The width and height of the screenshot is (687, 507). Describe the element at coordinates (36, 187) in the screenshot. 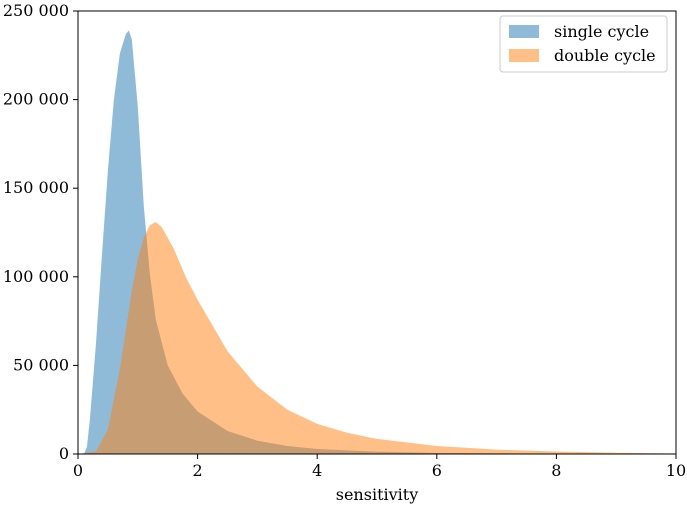

I see `y-tick-label: 150 000` at that location.